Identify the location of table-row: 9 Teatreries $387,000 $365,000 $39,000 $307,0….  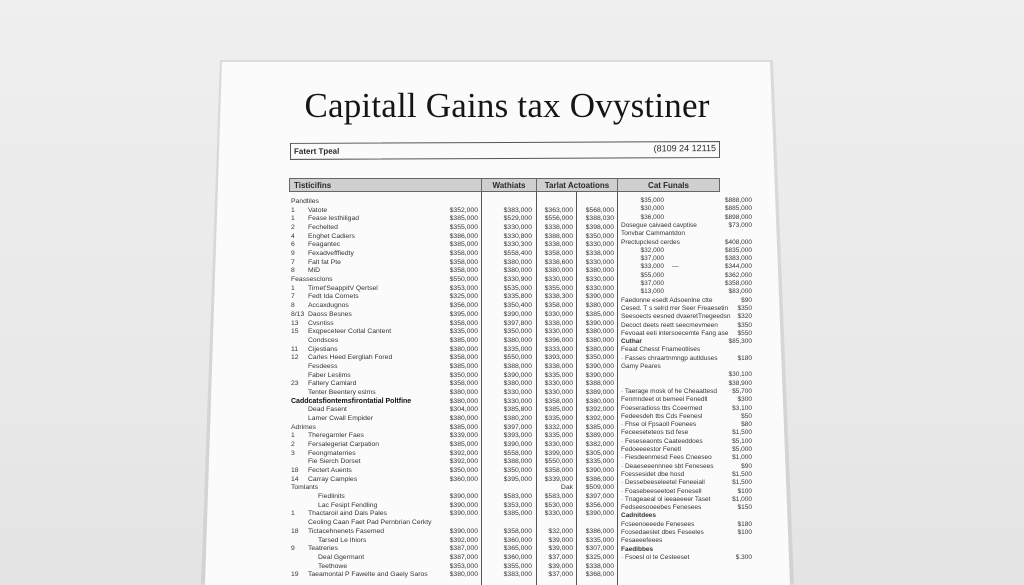
(512, 548).